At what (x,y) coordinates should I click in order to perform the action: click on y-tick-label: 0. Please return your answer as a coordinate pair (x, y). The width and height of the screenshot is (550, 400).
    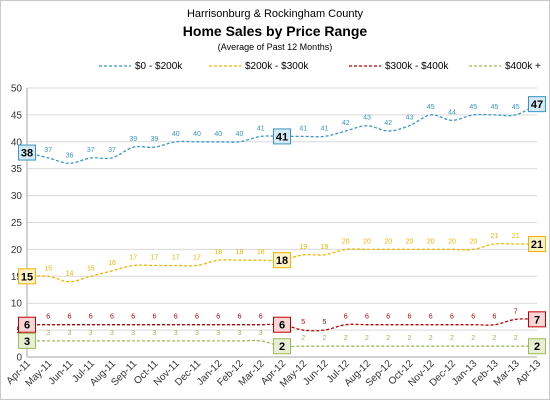
    Looking at the image, I should click on (19, 358).